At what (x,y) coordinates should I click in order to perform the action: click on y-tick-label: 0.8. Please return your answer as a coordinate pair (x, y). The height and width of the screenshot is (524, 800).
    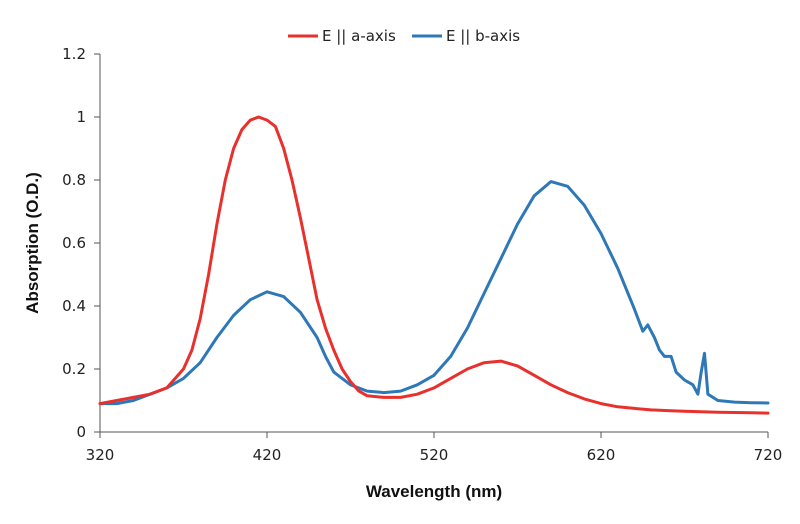
    Looking at the image, I should click on (74, 180).